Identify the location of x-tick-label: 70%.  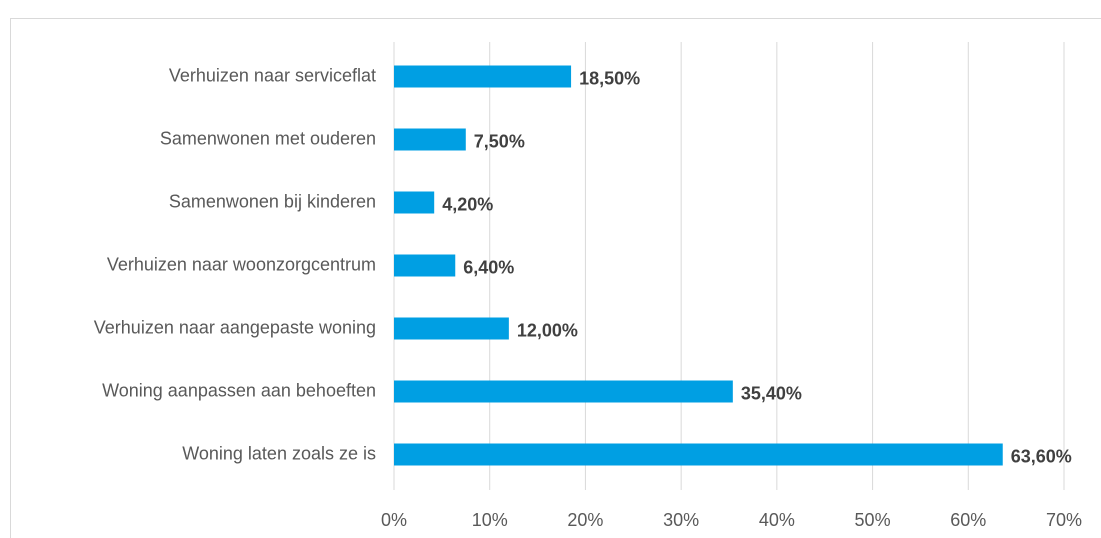
(1064, 520).